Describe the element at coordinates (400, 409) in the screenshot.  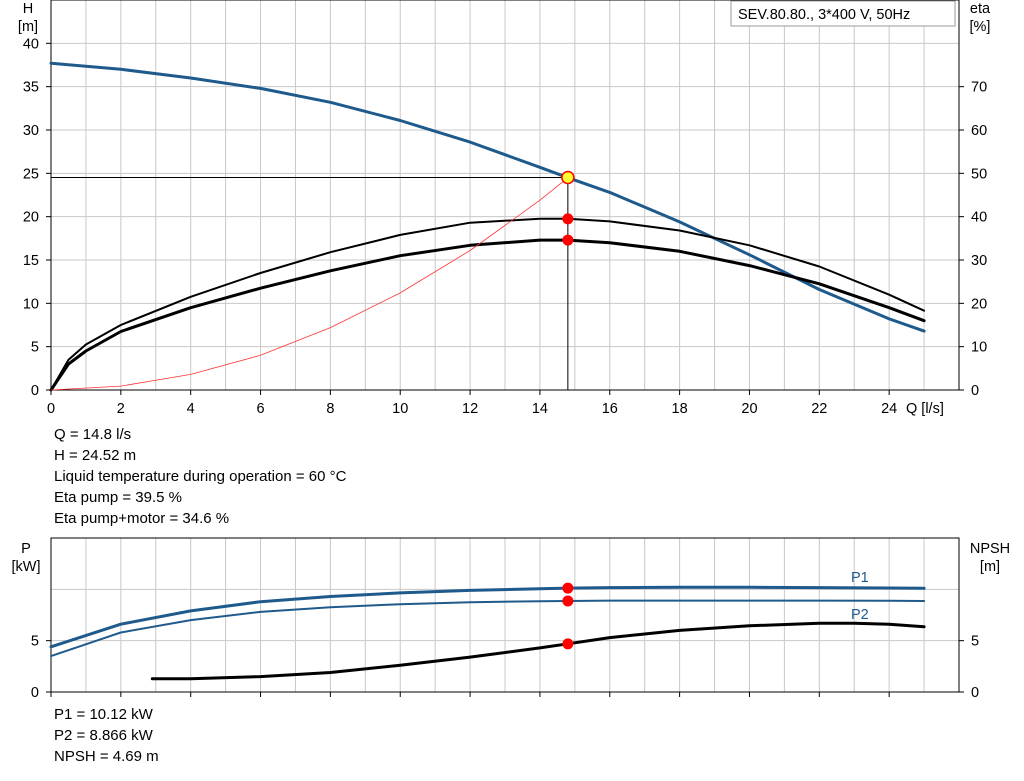
I see `x-tick-label: 10` at that location.